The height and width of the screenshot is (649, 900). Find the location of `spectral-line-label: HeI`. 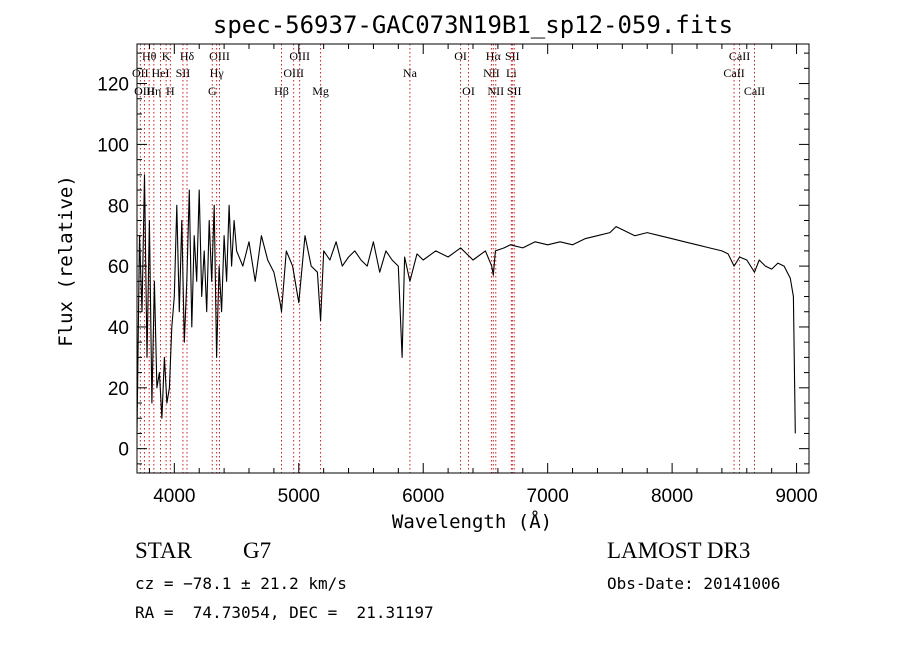

spectral-line-label: HeI is located at coordinates (161, 73).